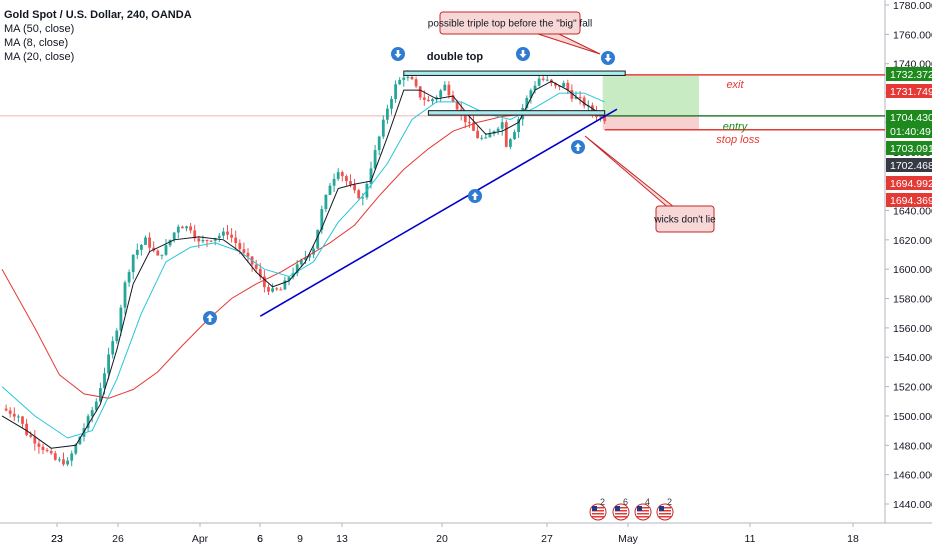 The width and height of the screenshot is (932, 550). I want to click on price-label: 1702.468, so click(909, 165).